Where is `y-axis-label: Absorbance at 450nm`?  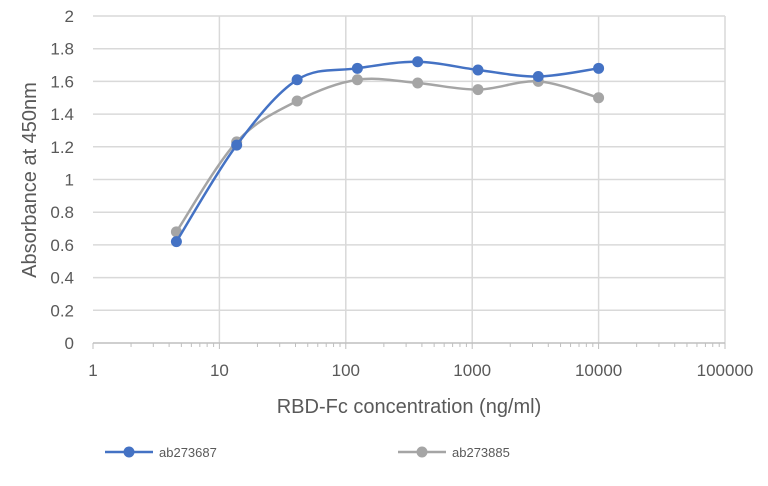
y-axis-label: Absorbance at 450nm is located at coordinates (30, 180).